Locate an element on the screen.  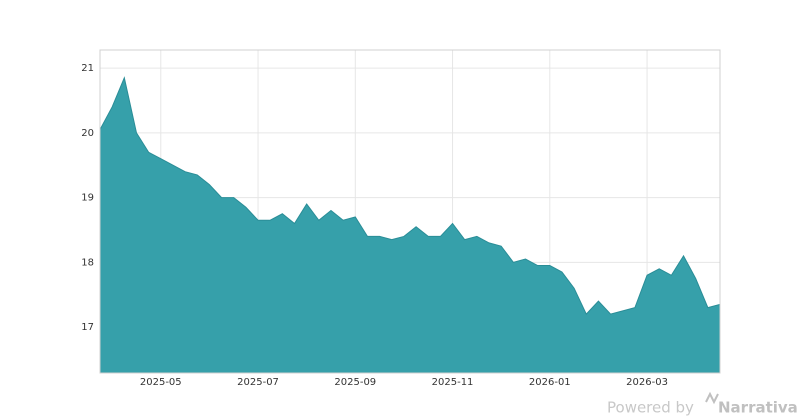
x-tick-label: 2026-03 is located at coordinates (647, 382).